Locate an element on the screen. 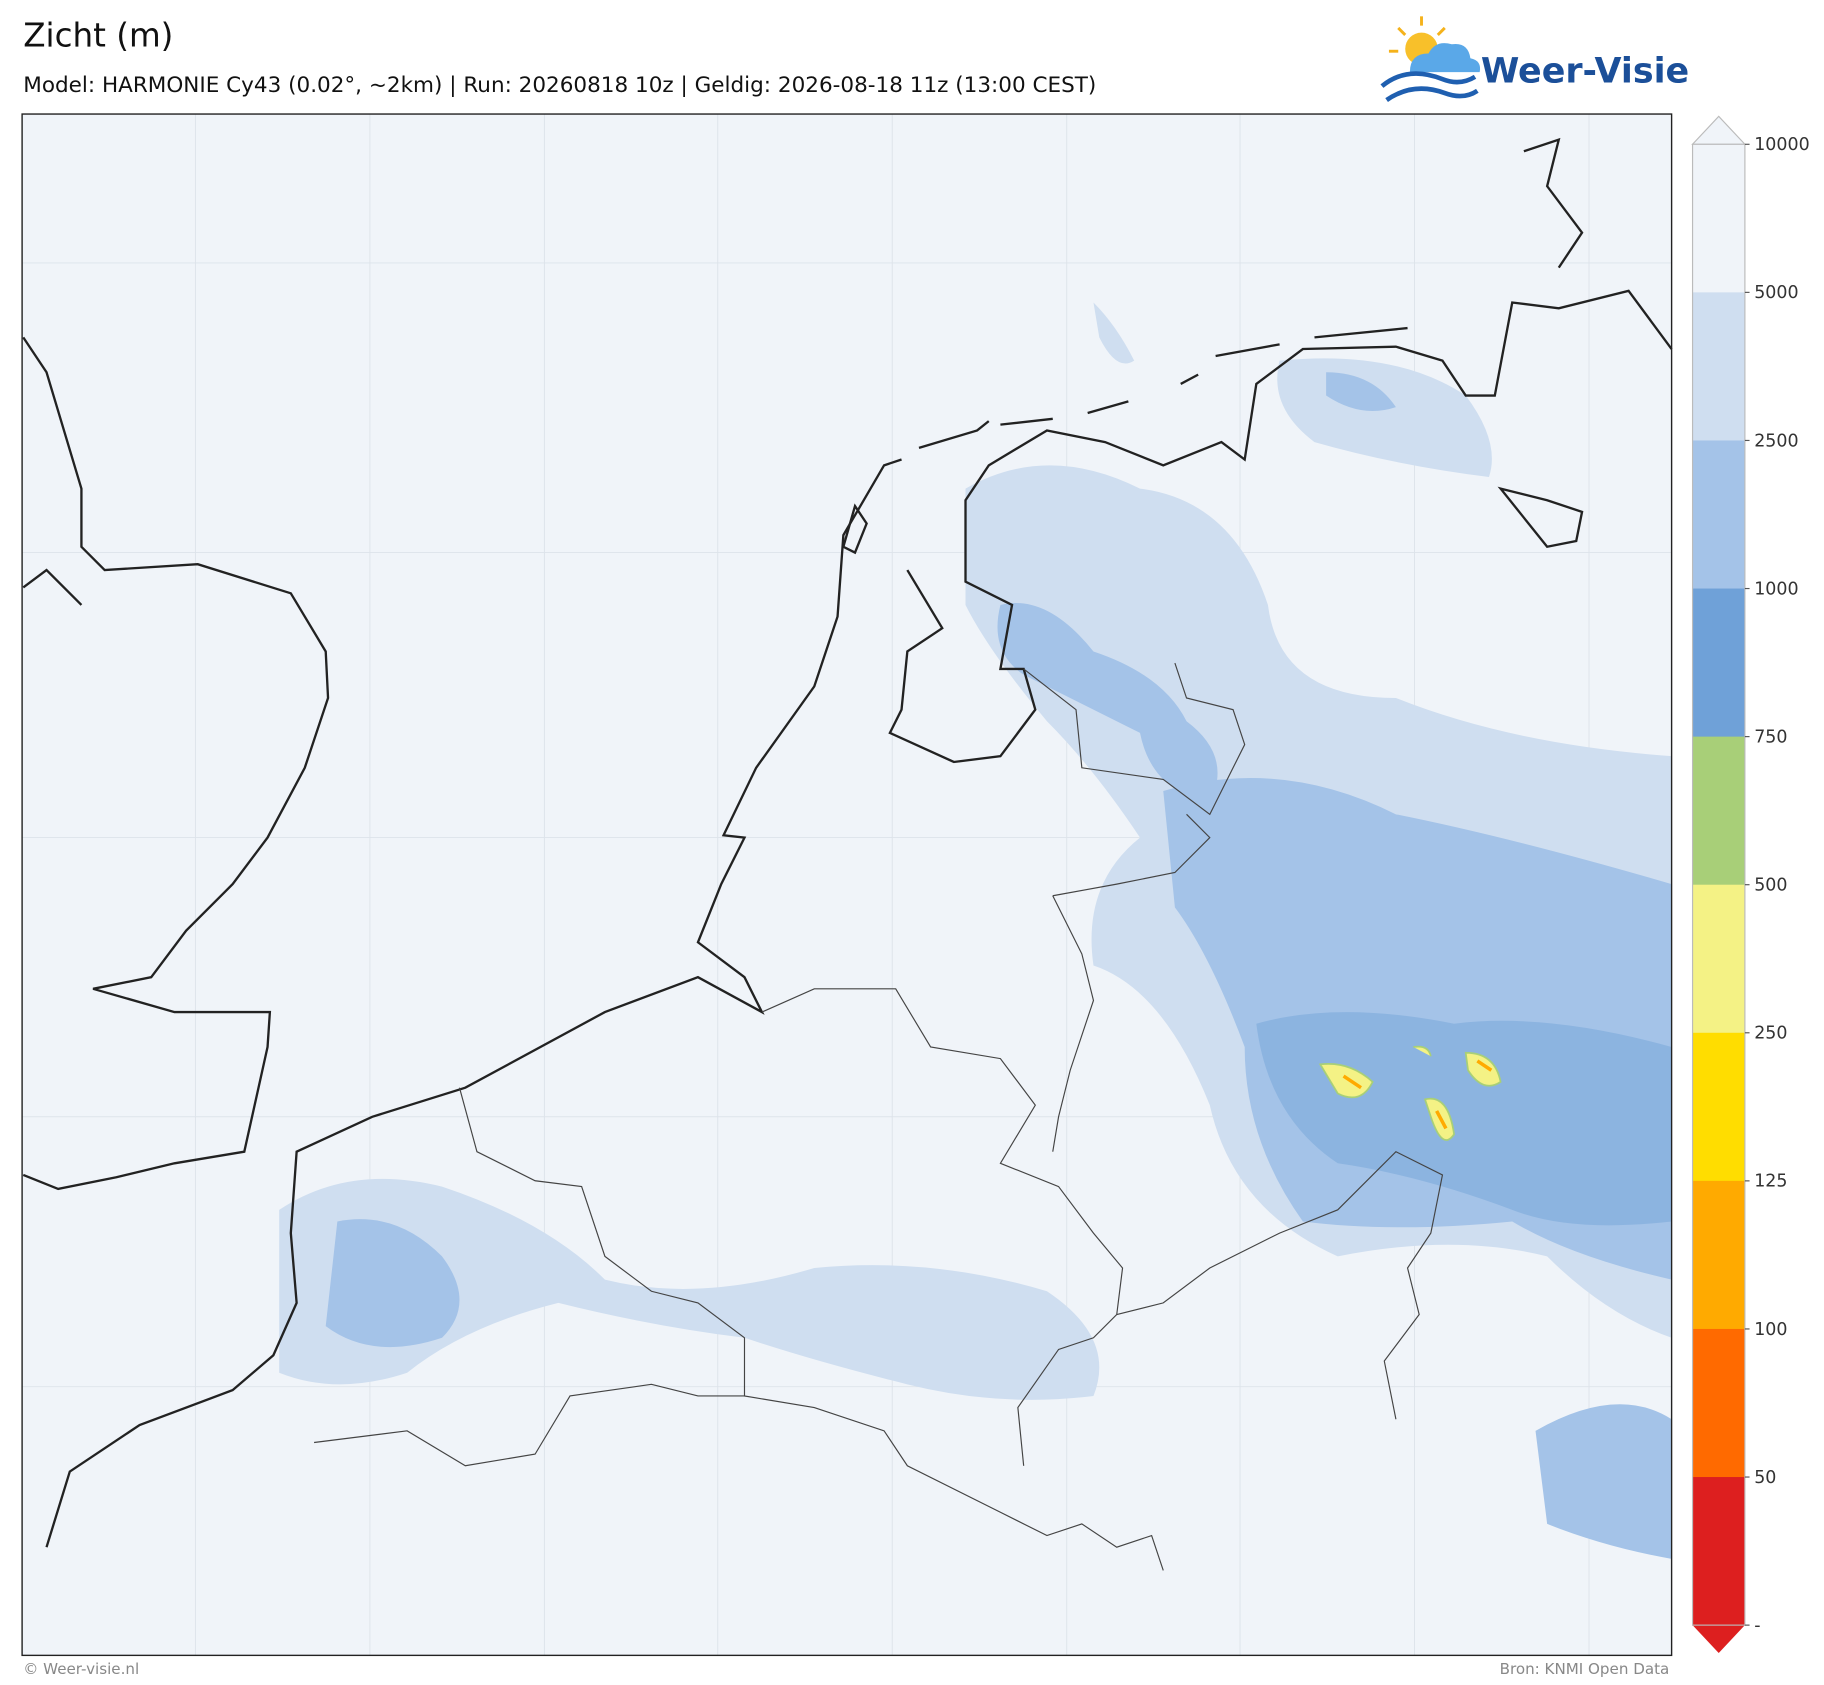 The image size is (1824, 1685). colorbar-tick-label: 50 is located at coordinates (1765, 1478).